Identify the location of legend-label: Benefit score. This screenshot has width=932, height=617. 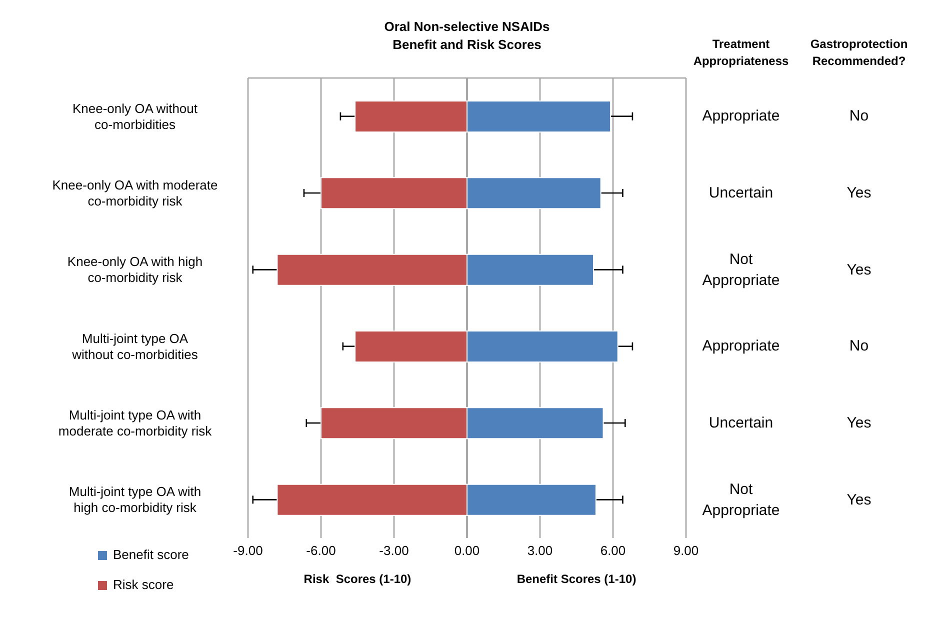
(151, 555).